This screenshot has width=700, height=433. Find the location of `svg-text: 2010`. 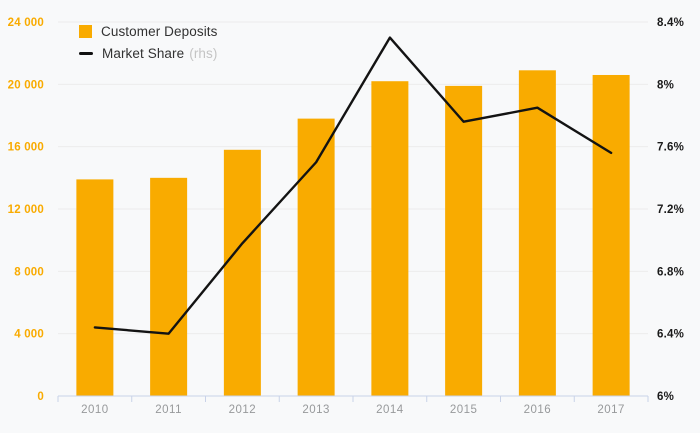

svg-text: 2010 is located at coordinates (95, 410).